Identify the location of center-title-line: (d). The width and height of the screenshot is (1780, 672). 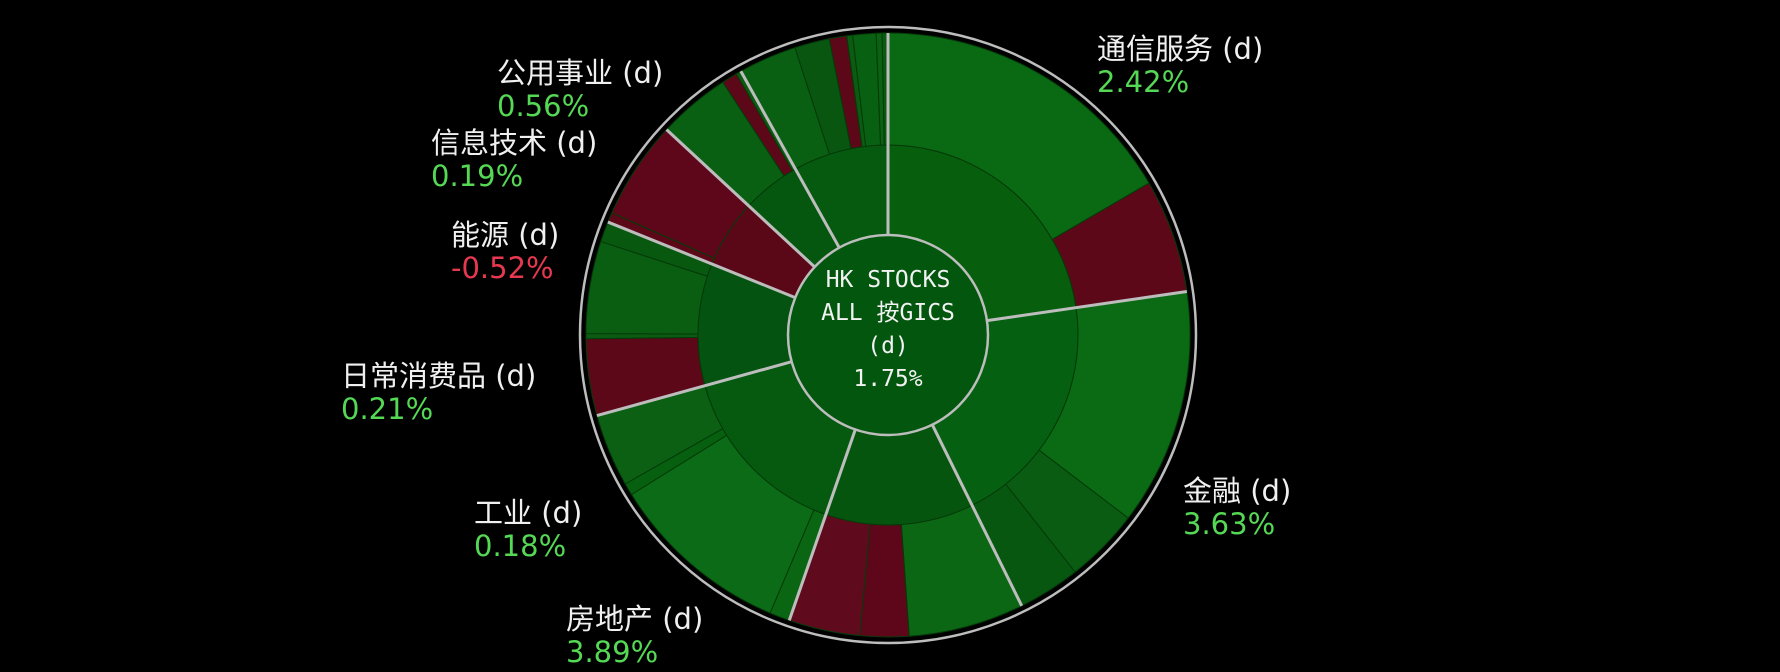
(888, 346).